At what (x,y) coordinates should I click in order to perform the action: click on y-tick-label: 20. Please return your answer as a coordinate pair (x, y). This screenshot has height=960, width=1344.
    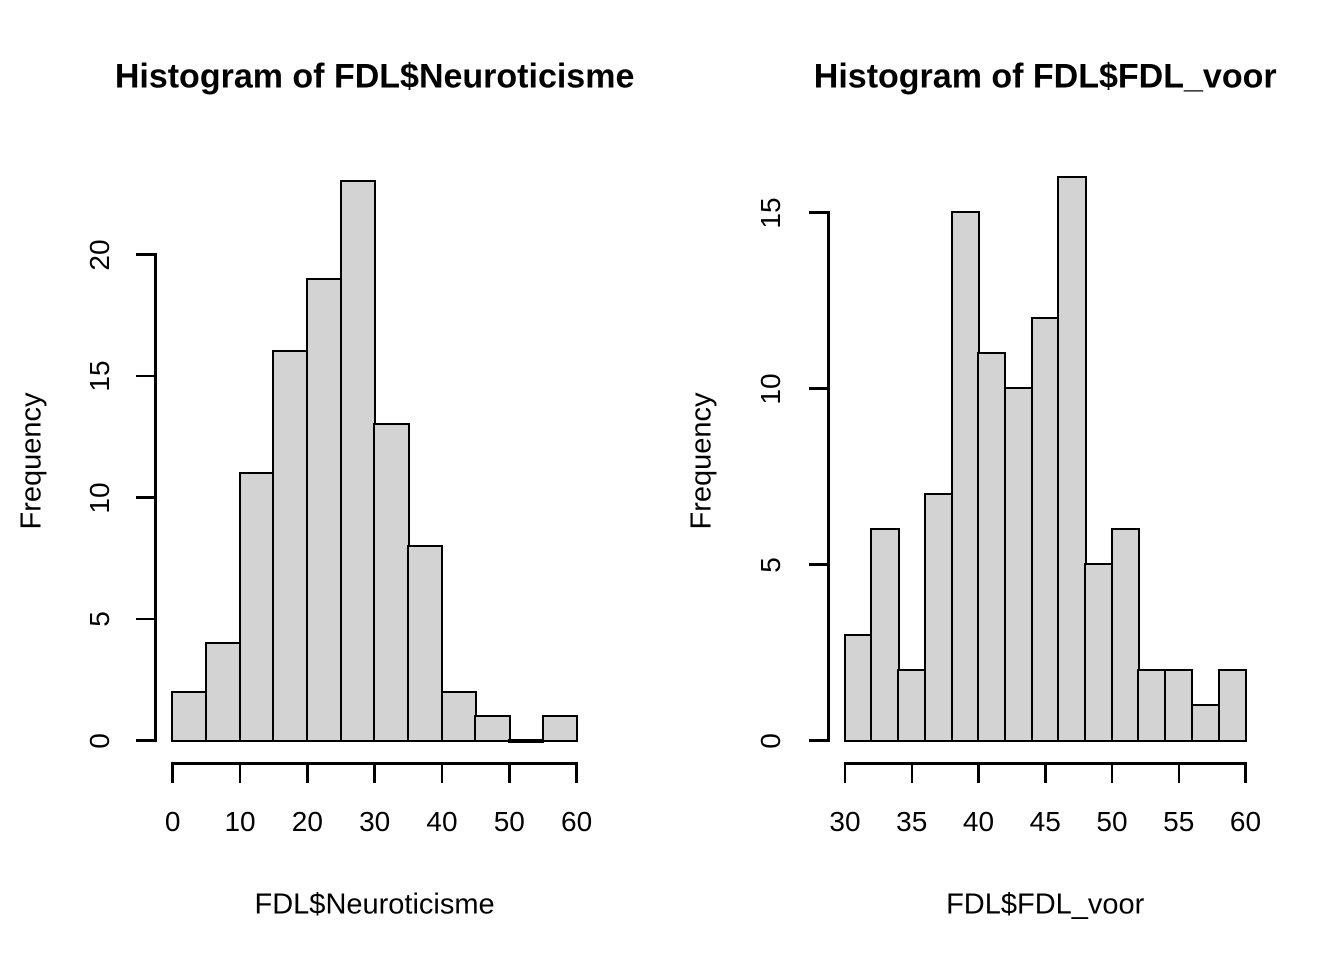
    Looking at the image, I should click on (99, 254).